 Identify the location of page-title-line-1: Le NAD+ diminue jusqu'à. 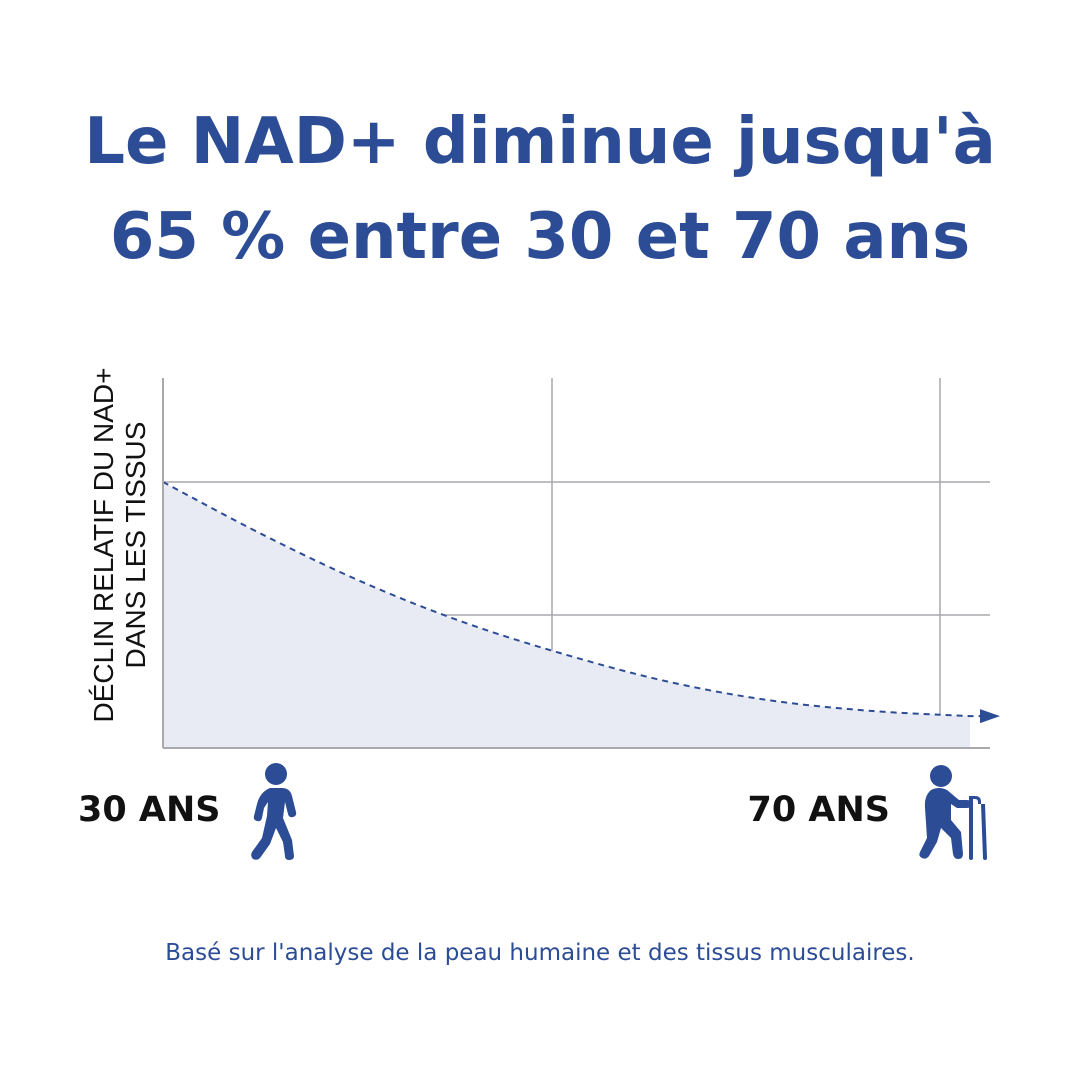
(540, 142).